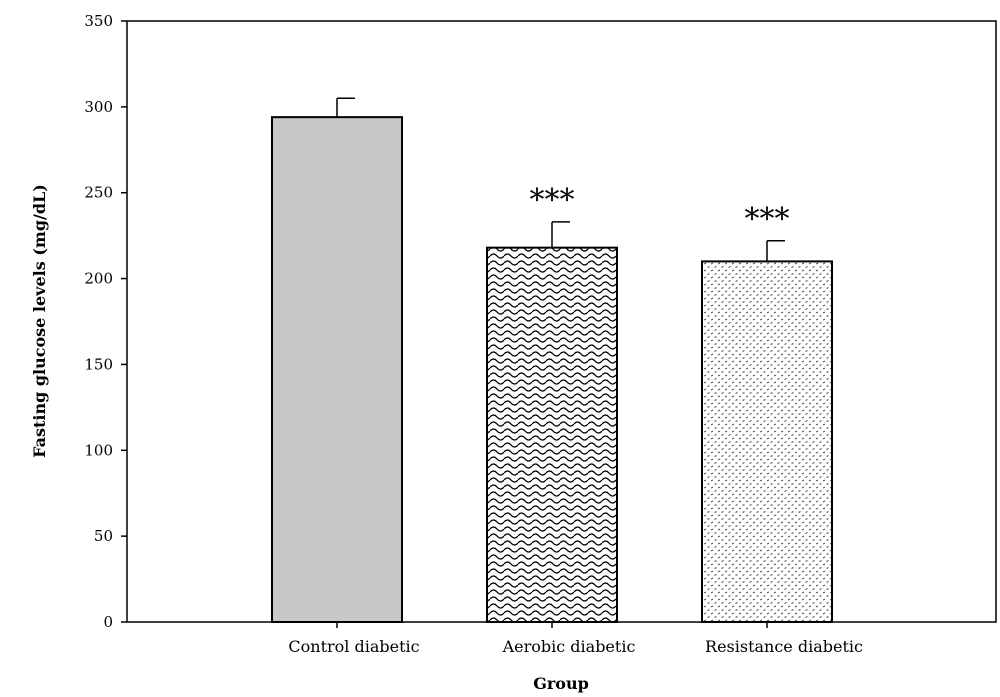 The height and width of the screenshot is (697, 1000). I want to click on x-tick-label: Resistance diabetic, so click(784, 646).